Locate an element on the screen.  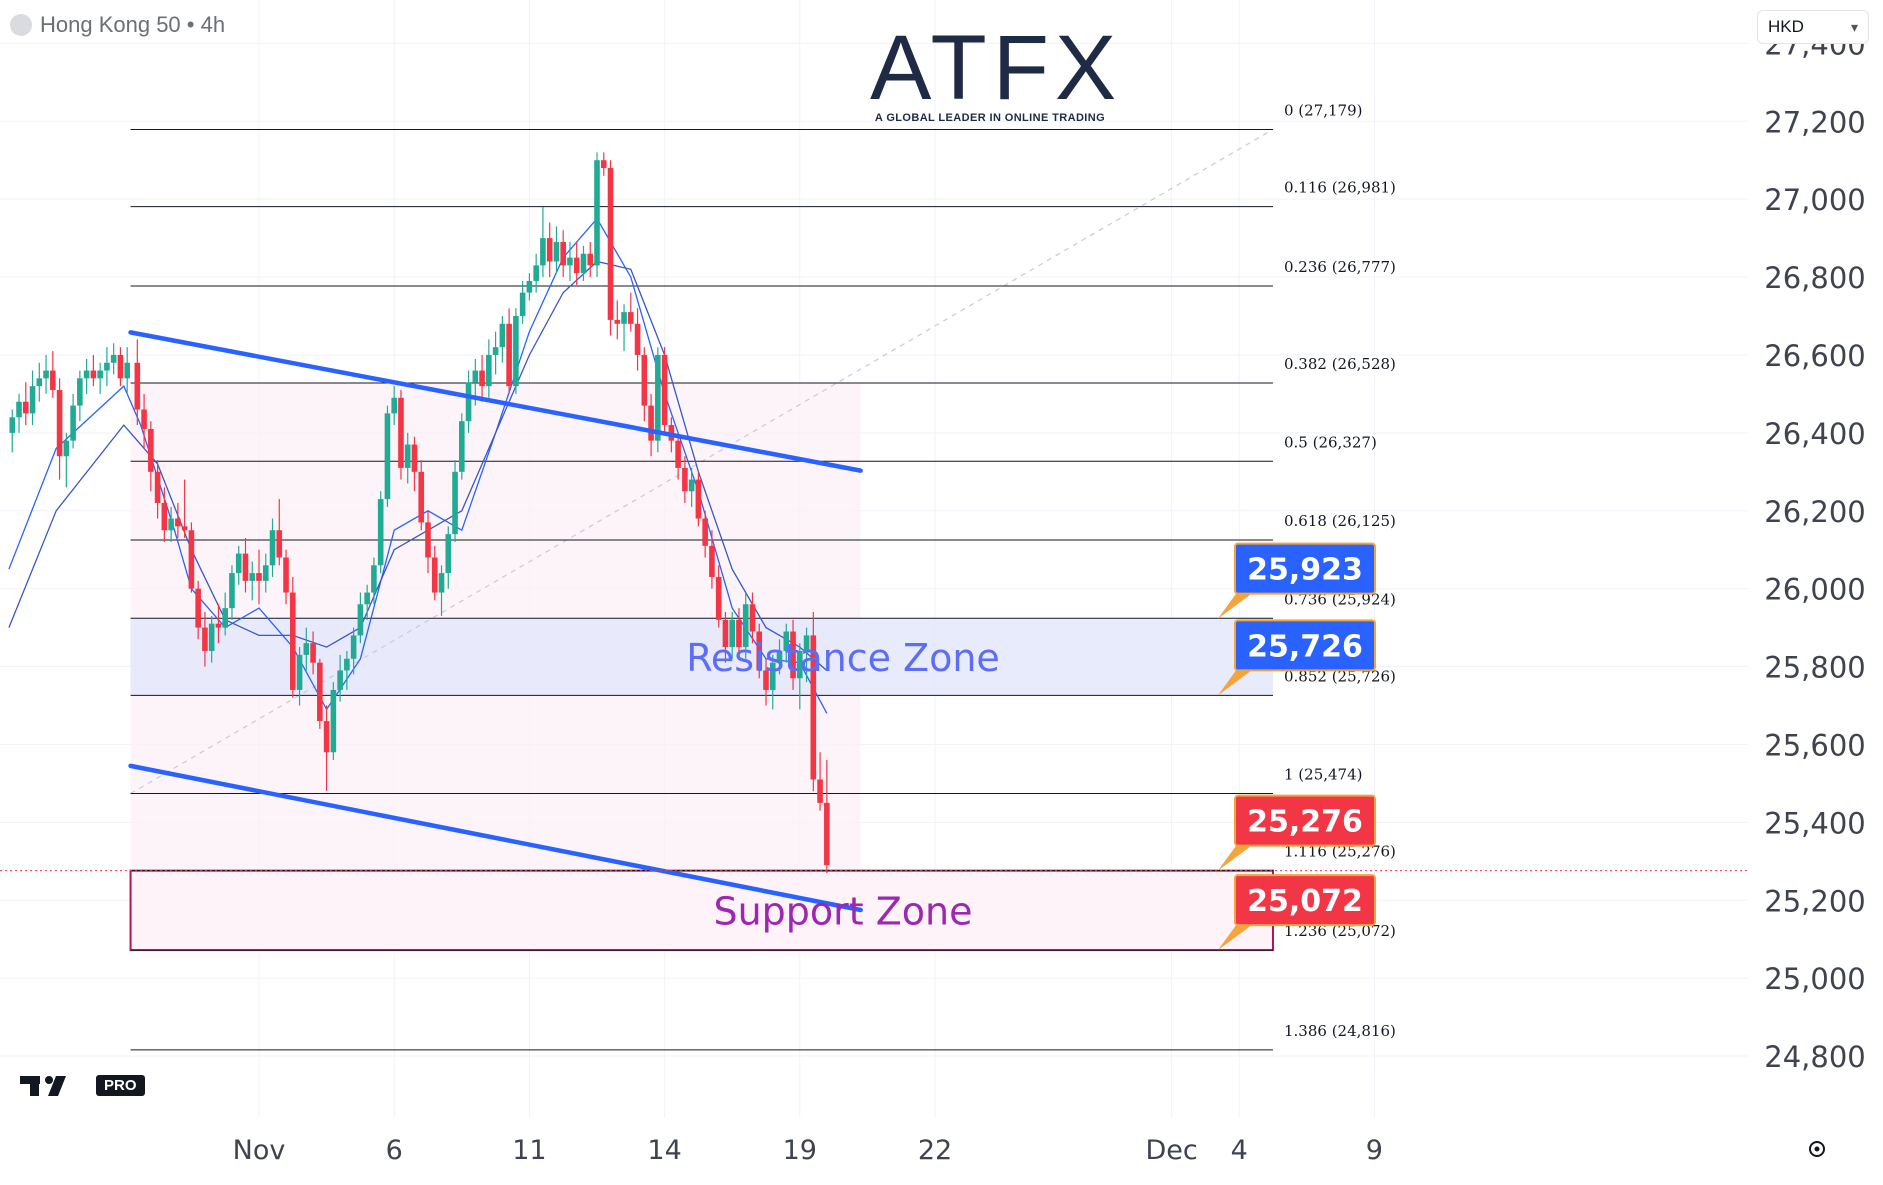
logo-brand: ATFX is located at coordinates (996, 68).